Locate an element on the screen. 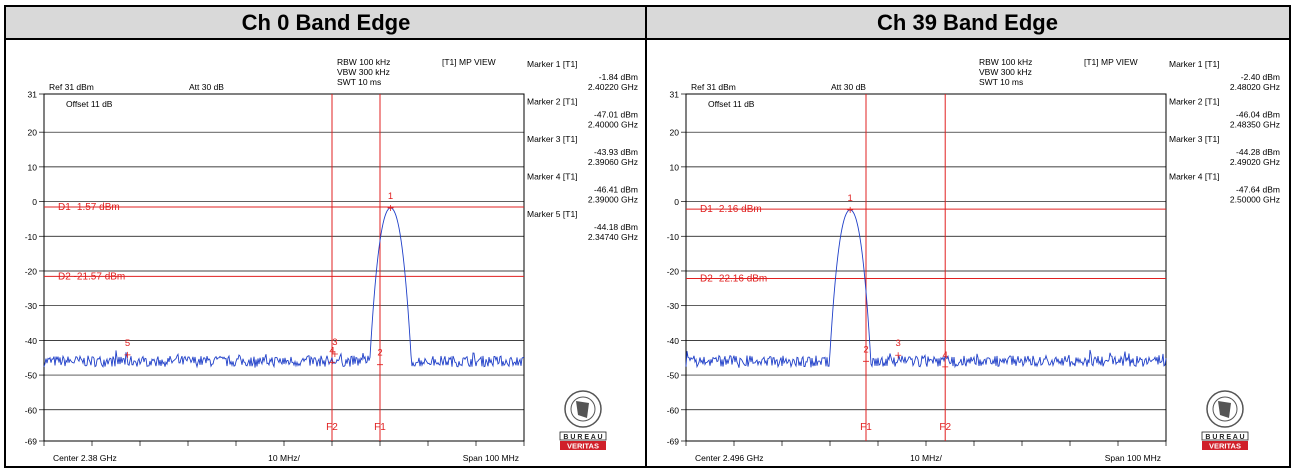  marker-readout-freq: 2.50000 GHz is located at coordinates (1255, 200).